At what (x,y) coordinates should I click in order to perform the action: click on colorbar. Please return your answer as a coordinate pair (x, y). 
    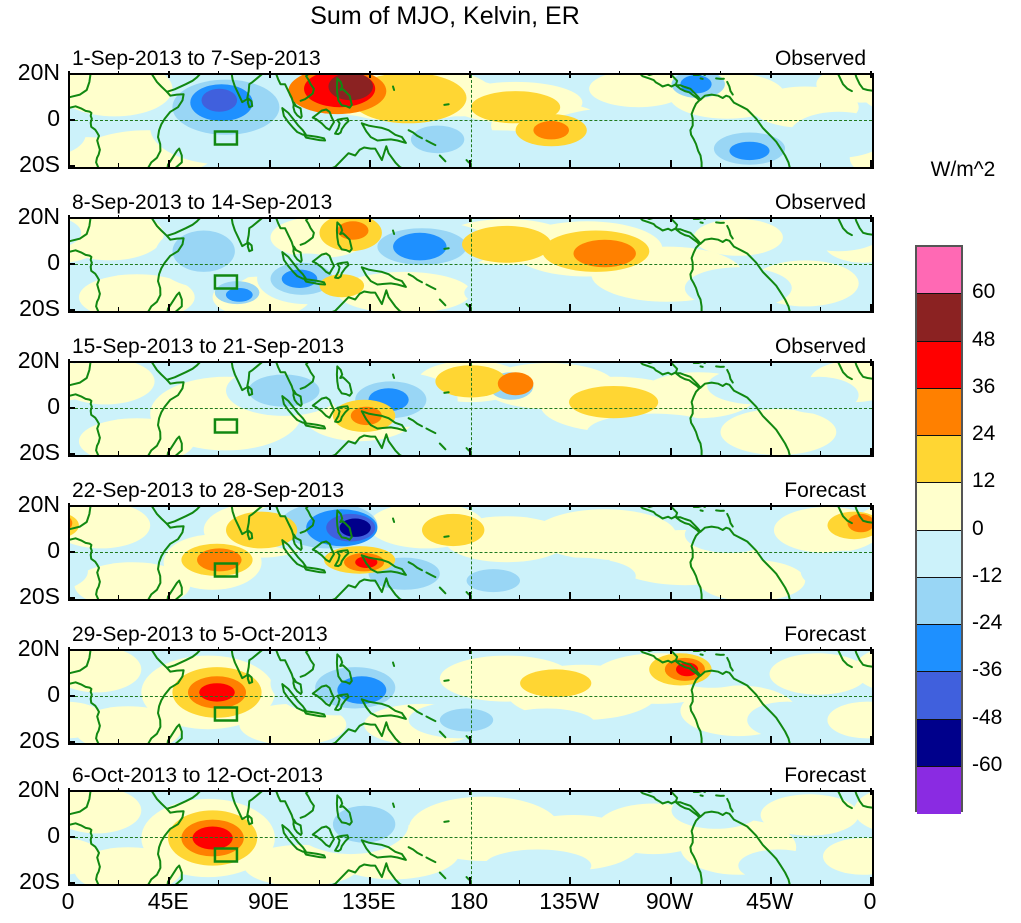
    Looking at the image, I should click on (939, 529).